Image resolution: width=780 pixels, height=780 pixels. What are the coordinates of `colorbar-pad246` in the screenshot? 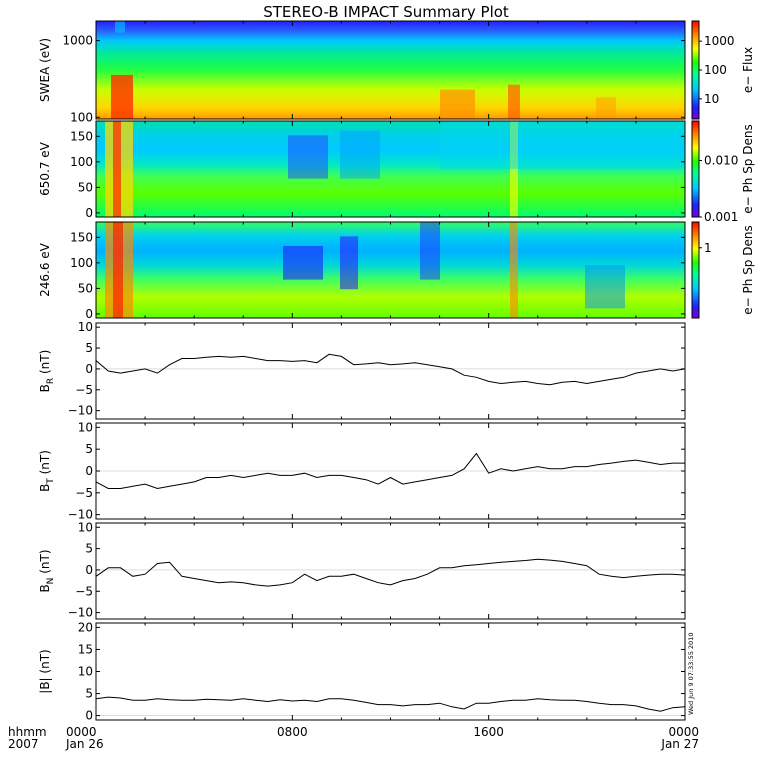 It's located at (695, 270).